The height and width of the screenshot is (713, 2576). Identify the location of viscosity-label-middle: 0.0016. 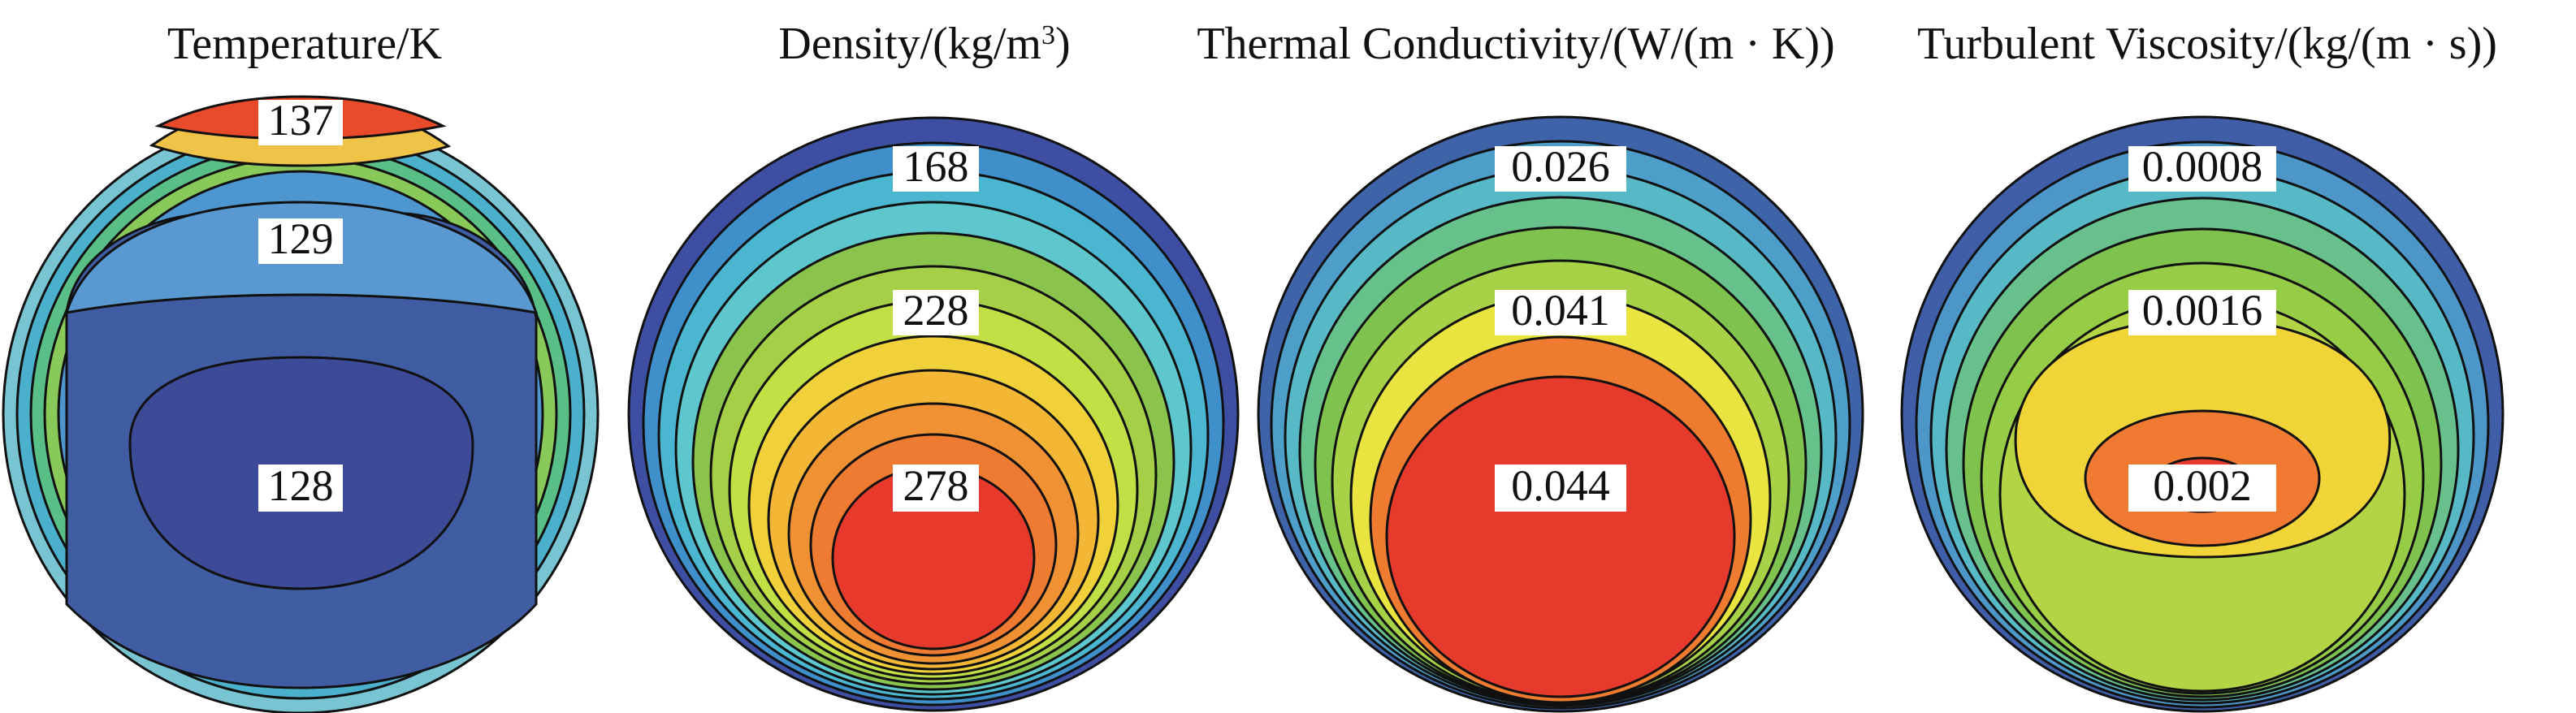
(2202, 310).